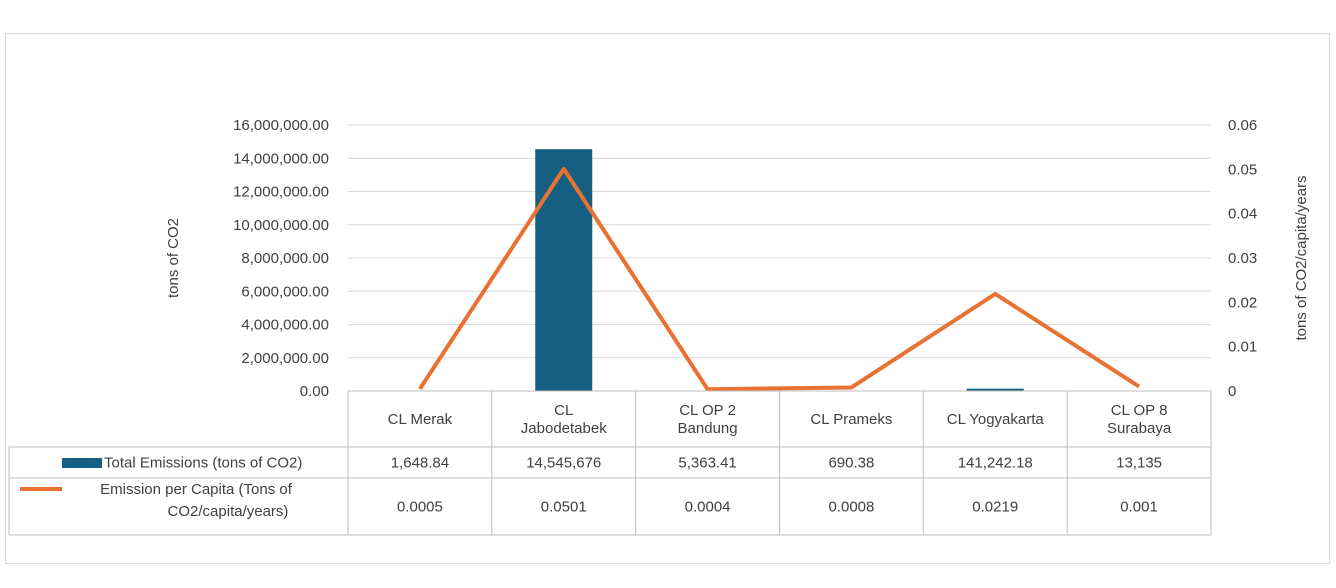  What do you see at coordinates (420, 463) in the screenshot?
I see `table-cell: 1,648.84` at bounding box center [420, 463].